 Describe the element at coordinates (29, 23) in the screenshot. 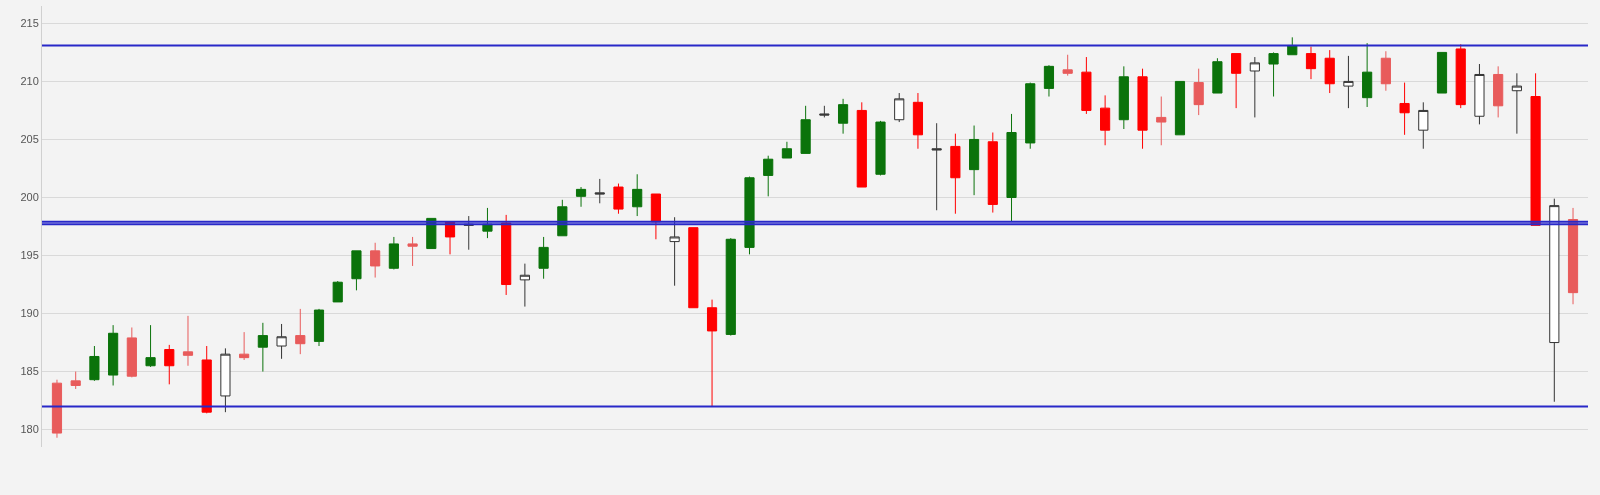

I see `y-tick-label: 215` at that location.